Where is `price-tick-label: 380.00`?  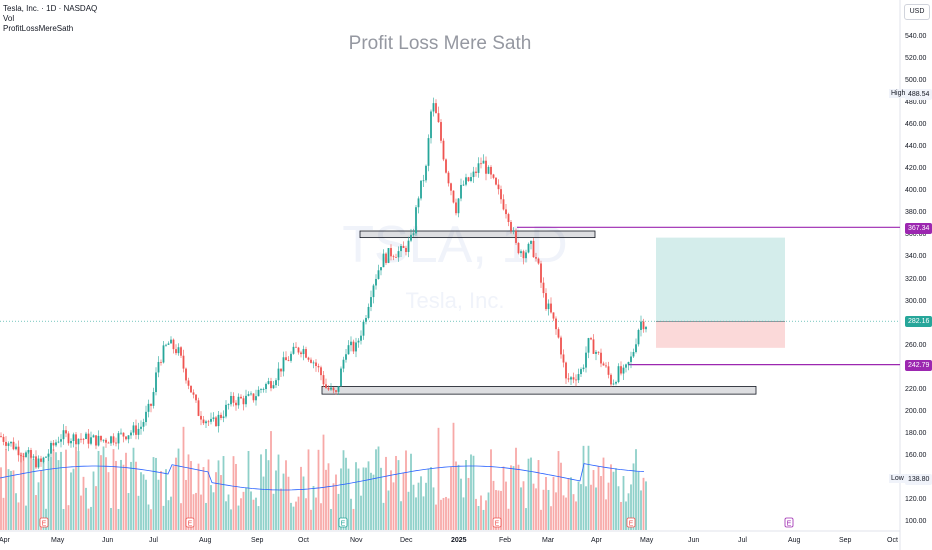 price-tick-label: 380.00 is located at coordinates (916, 213).